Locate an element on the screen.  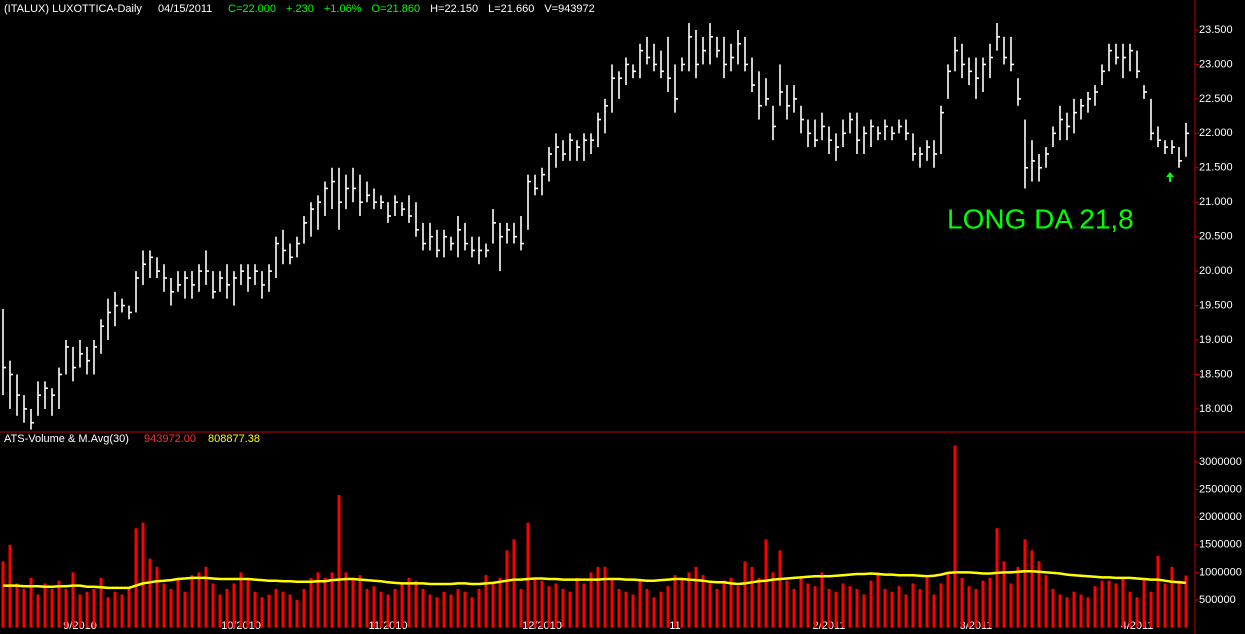
y-tick-label: 19.000 is located at coordinates (1216, 340).